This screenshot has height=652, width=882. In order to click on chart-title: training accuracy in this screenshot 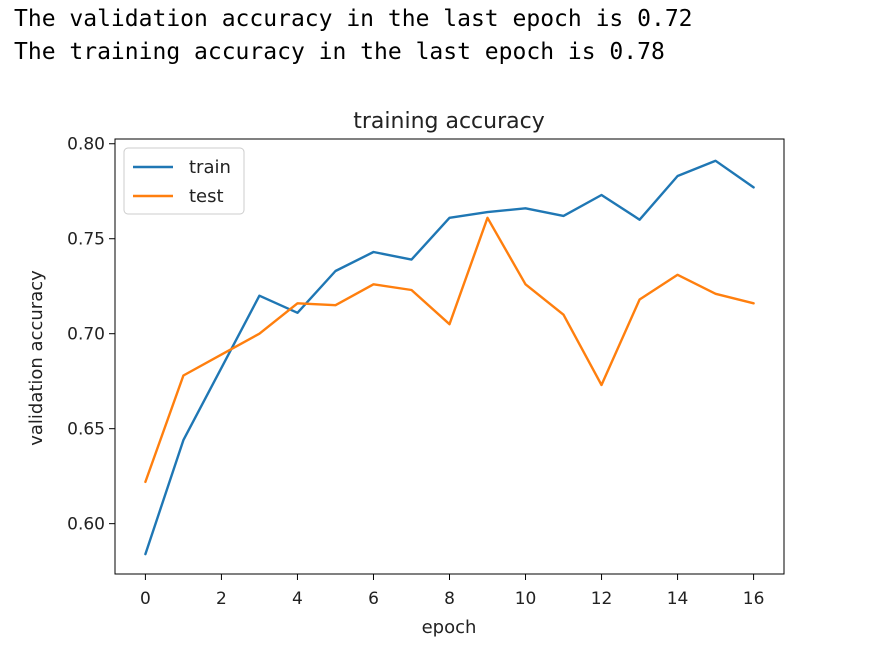, I will do `click(448, 121)`.